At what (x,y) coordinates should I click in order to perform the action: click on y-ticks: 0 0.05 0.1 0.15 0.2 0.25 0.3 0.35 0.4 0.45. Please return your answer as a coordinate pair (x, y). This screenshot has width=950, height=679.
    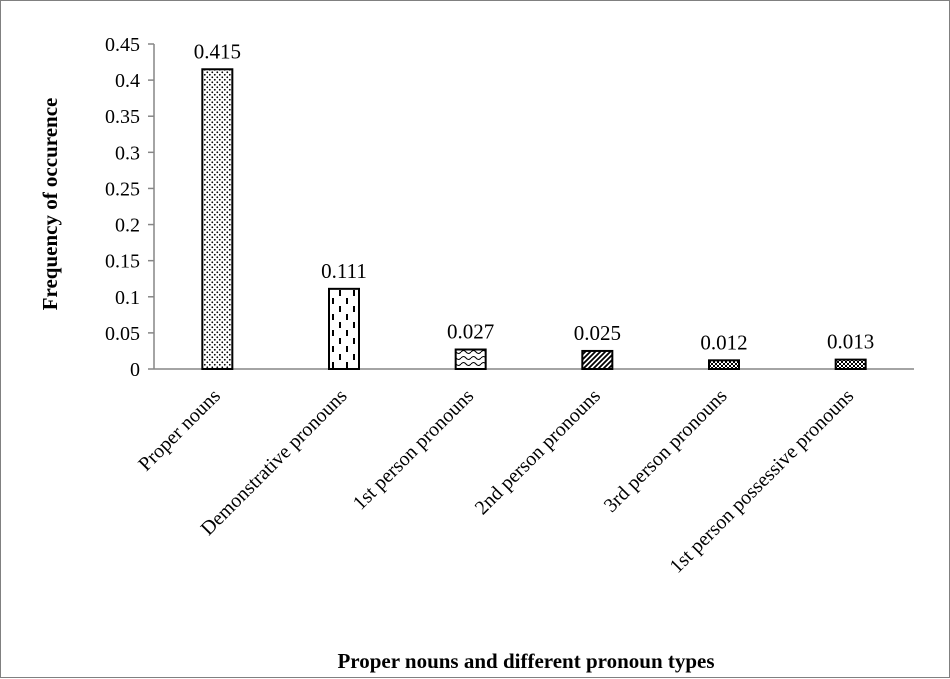
    Looking at the image, I should click on (129, 207).